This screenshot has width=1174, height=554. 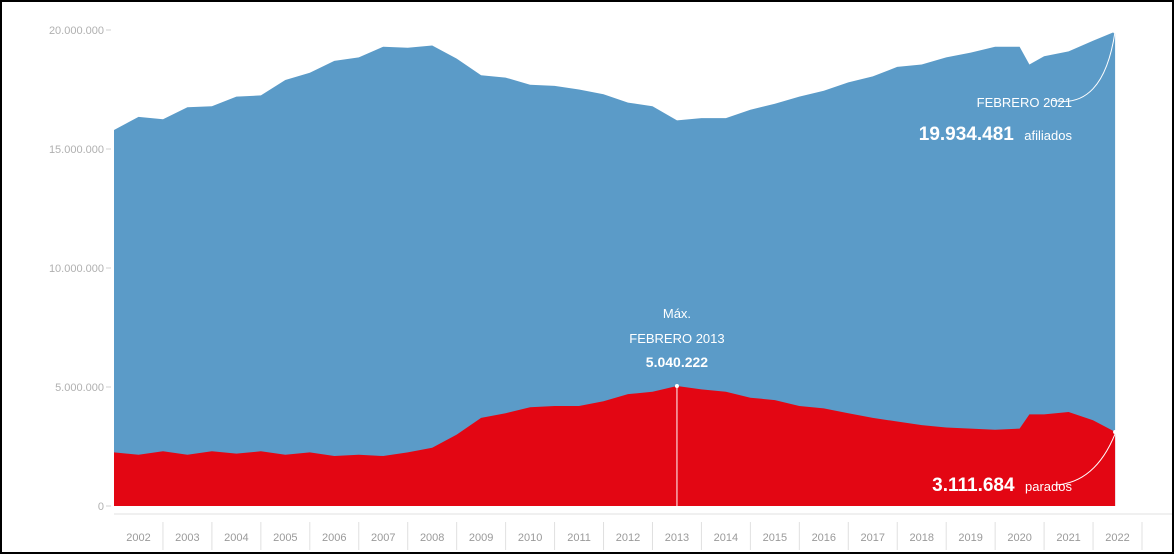 What do you see at coordinates (187, 538) in the screenshot?
I see `x-tick-label: 2003` at bounding box center [187, 538].